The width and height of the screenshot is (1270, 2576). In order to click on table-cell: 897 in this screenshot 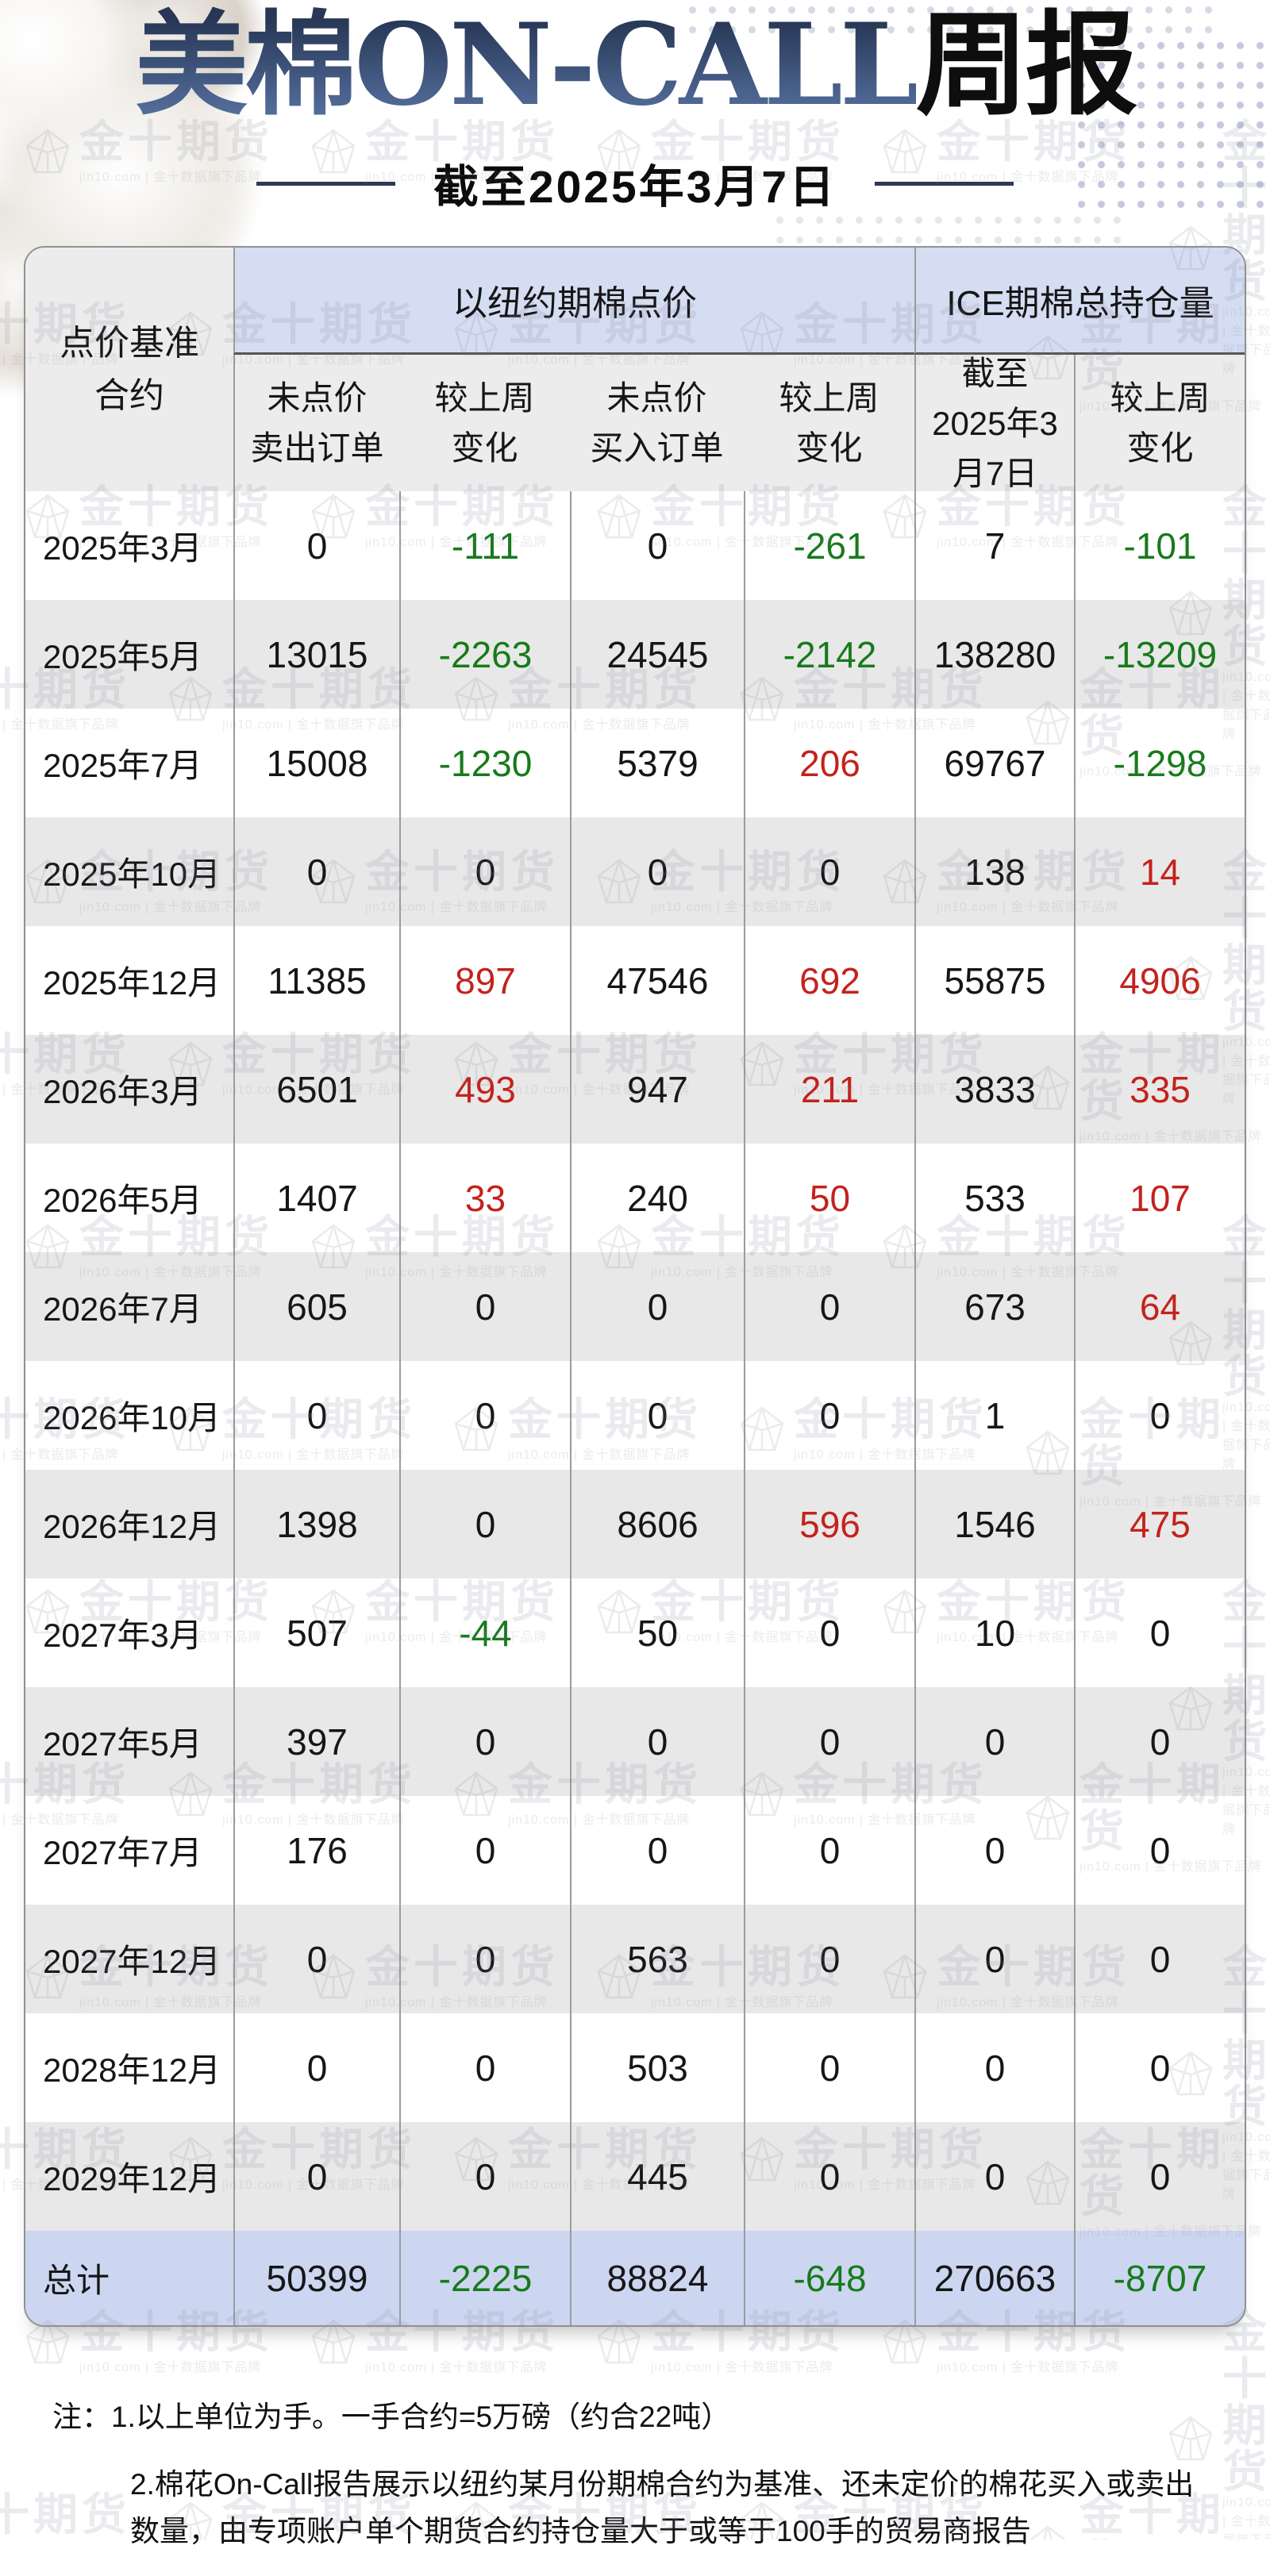, I will do `click(484, 980)`.